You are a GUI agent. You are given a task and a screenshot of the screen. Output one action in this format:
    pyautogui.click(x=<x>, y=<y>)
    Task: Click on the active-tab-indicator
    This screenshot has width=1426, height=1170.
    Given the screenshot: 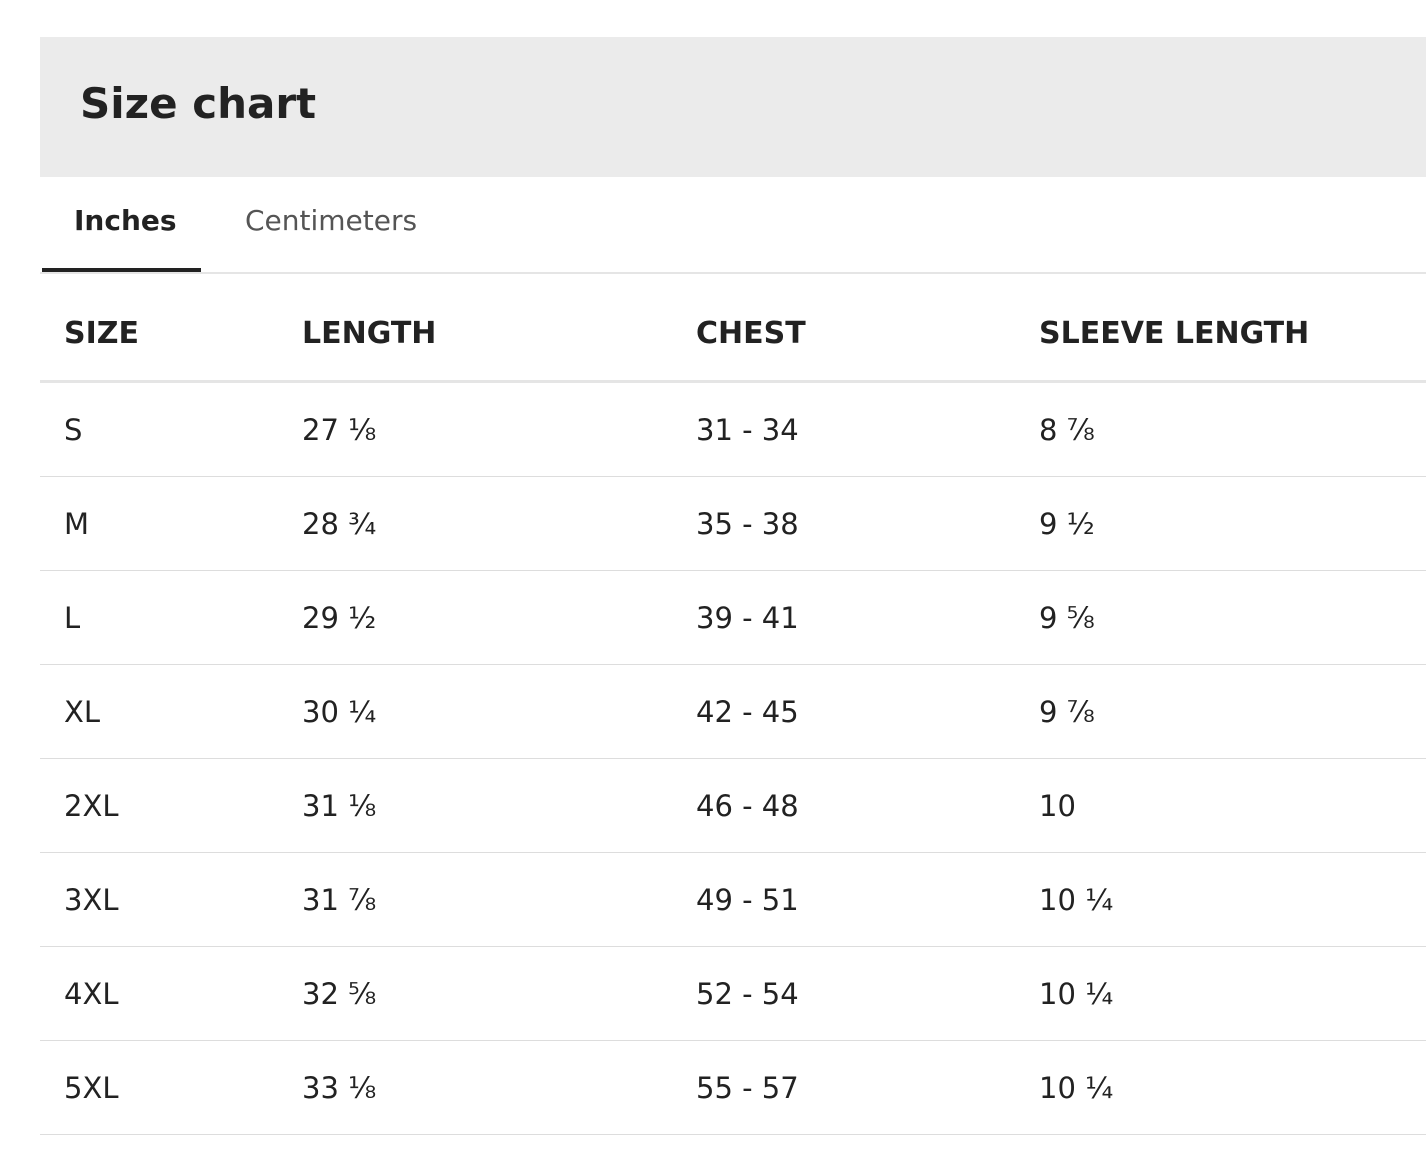 What is the action you would take?
    pyautogui.click(x=121, y=270)
    